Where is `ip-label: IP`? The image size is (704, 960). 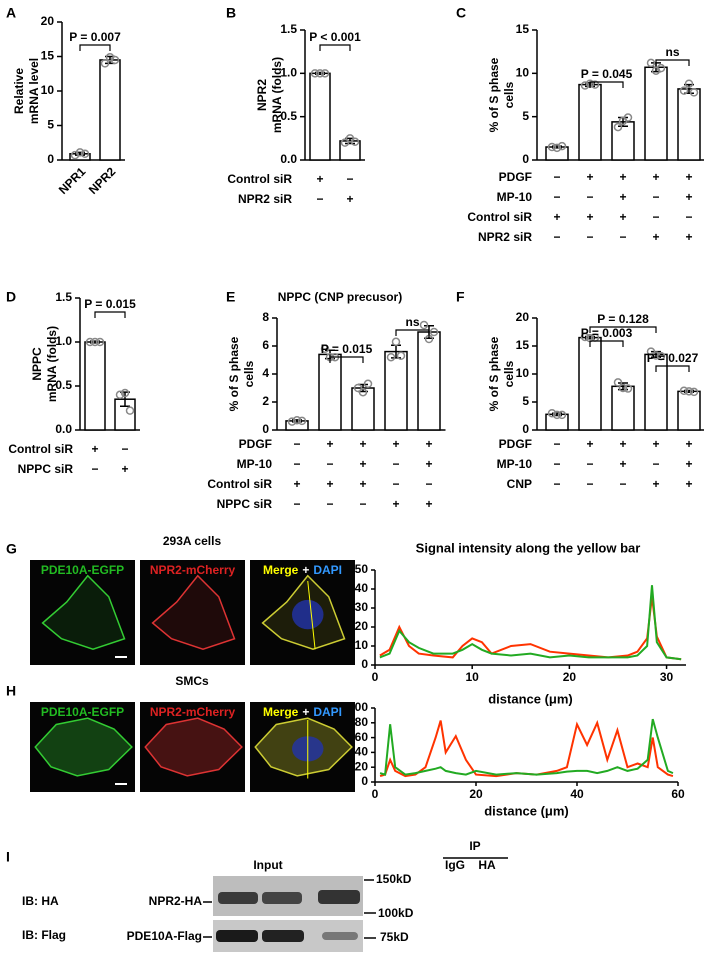
ip-label: IP is located at coordinates (474, 846).